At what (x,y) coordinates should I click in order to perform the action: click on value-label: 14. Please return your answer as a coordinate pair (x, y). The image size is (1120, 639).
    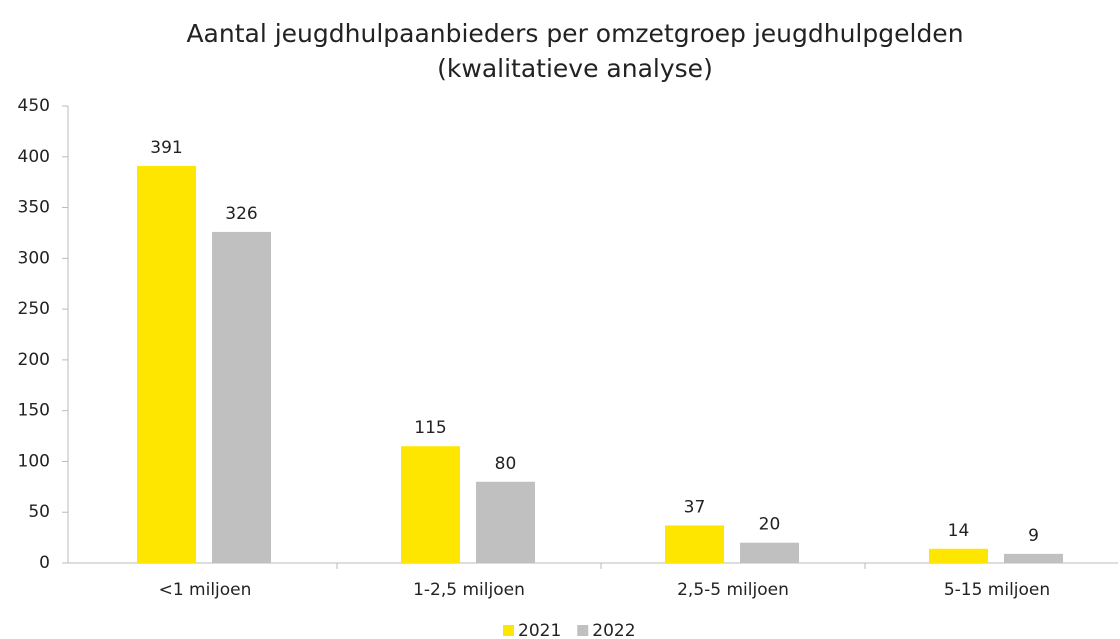
    Looking at the image, I should click on (959, 531).